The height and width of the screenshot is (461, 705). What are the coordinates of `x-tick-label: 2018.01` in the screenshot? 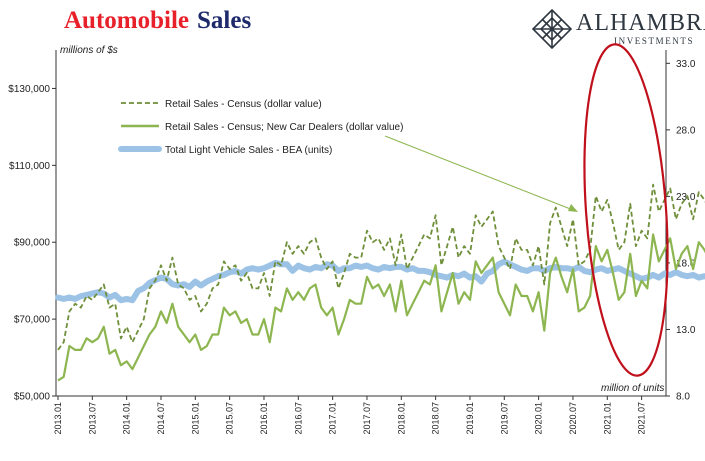 It's located at (401, 418).